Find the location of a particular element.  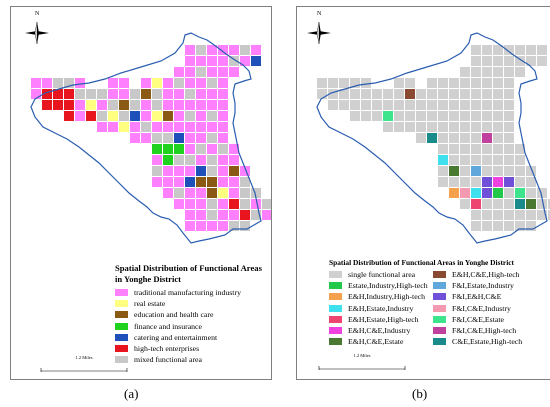

legend-label: F&I,C&E,Industry is located at coordinates (481, 308).